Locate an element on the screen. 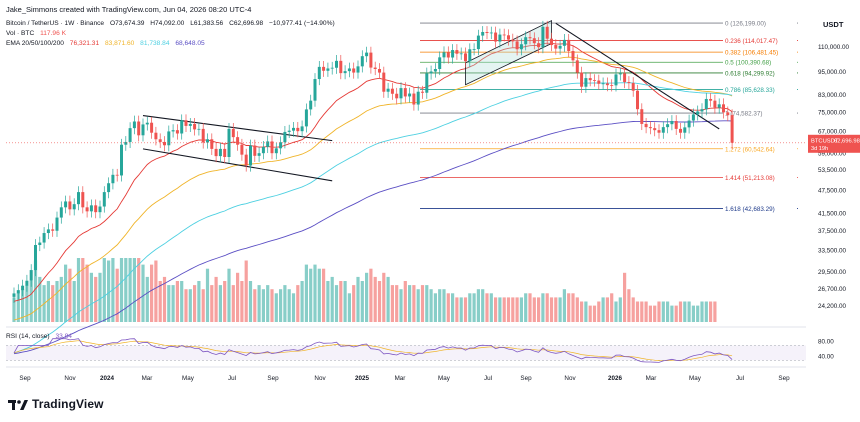  ema50-value: 83,871.60 is located at coordinates (119, 43).